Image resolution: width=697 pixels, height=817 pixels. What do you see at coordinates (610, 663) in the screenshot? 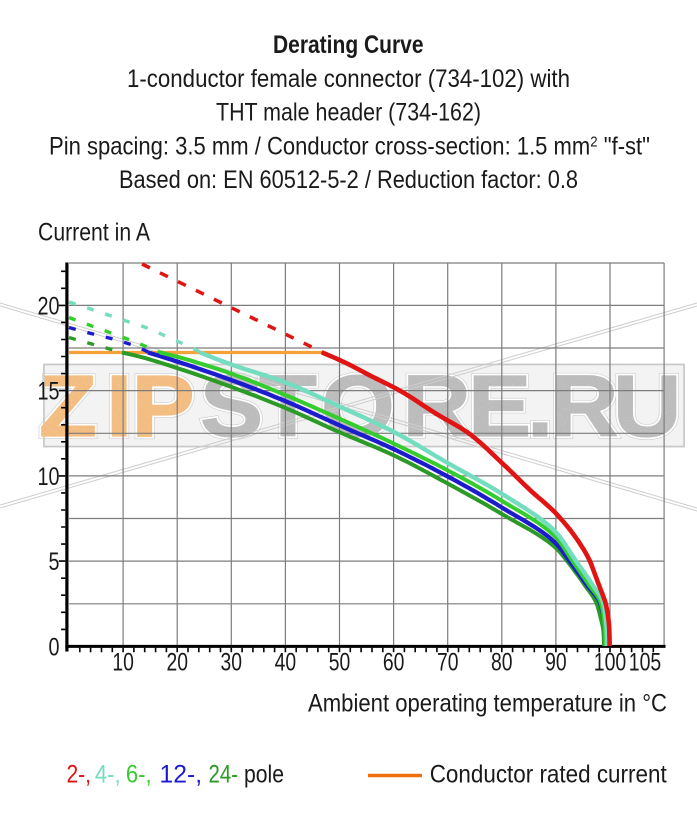
I see `svg-text: 100` at bounding box center [610, 663].